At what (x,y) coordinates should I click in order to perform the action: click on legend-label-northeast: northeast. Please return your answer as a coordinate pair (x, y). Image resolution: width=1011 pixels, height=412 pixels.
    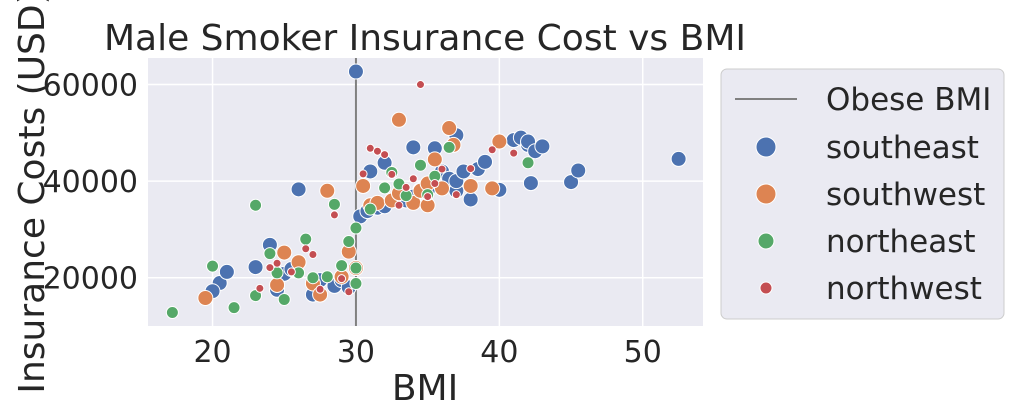
    Looking at the image, I should click on (901, 242).